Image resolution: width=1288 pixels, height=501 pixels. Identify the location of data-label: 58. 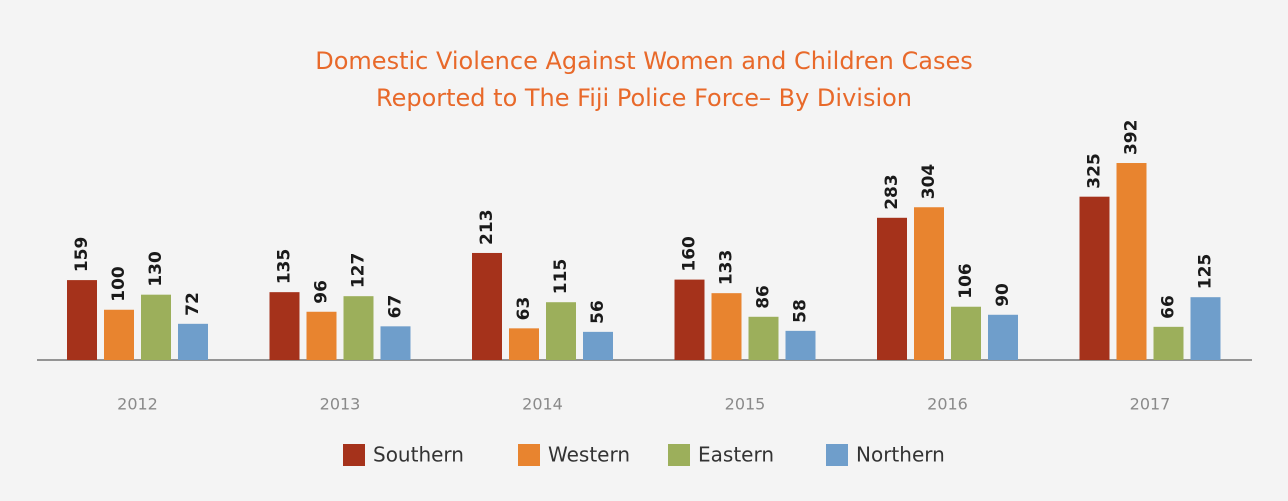
(801, 311).